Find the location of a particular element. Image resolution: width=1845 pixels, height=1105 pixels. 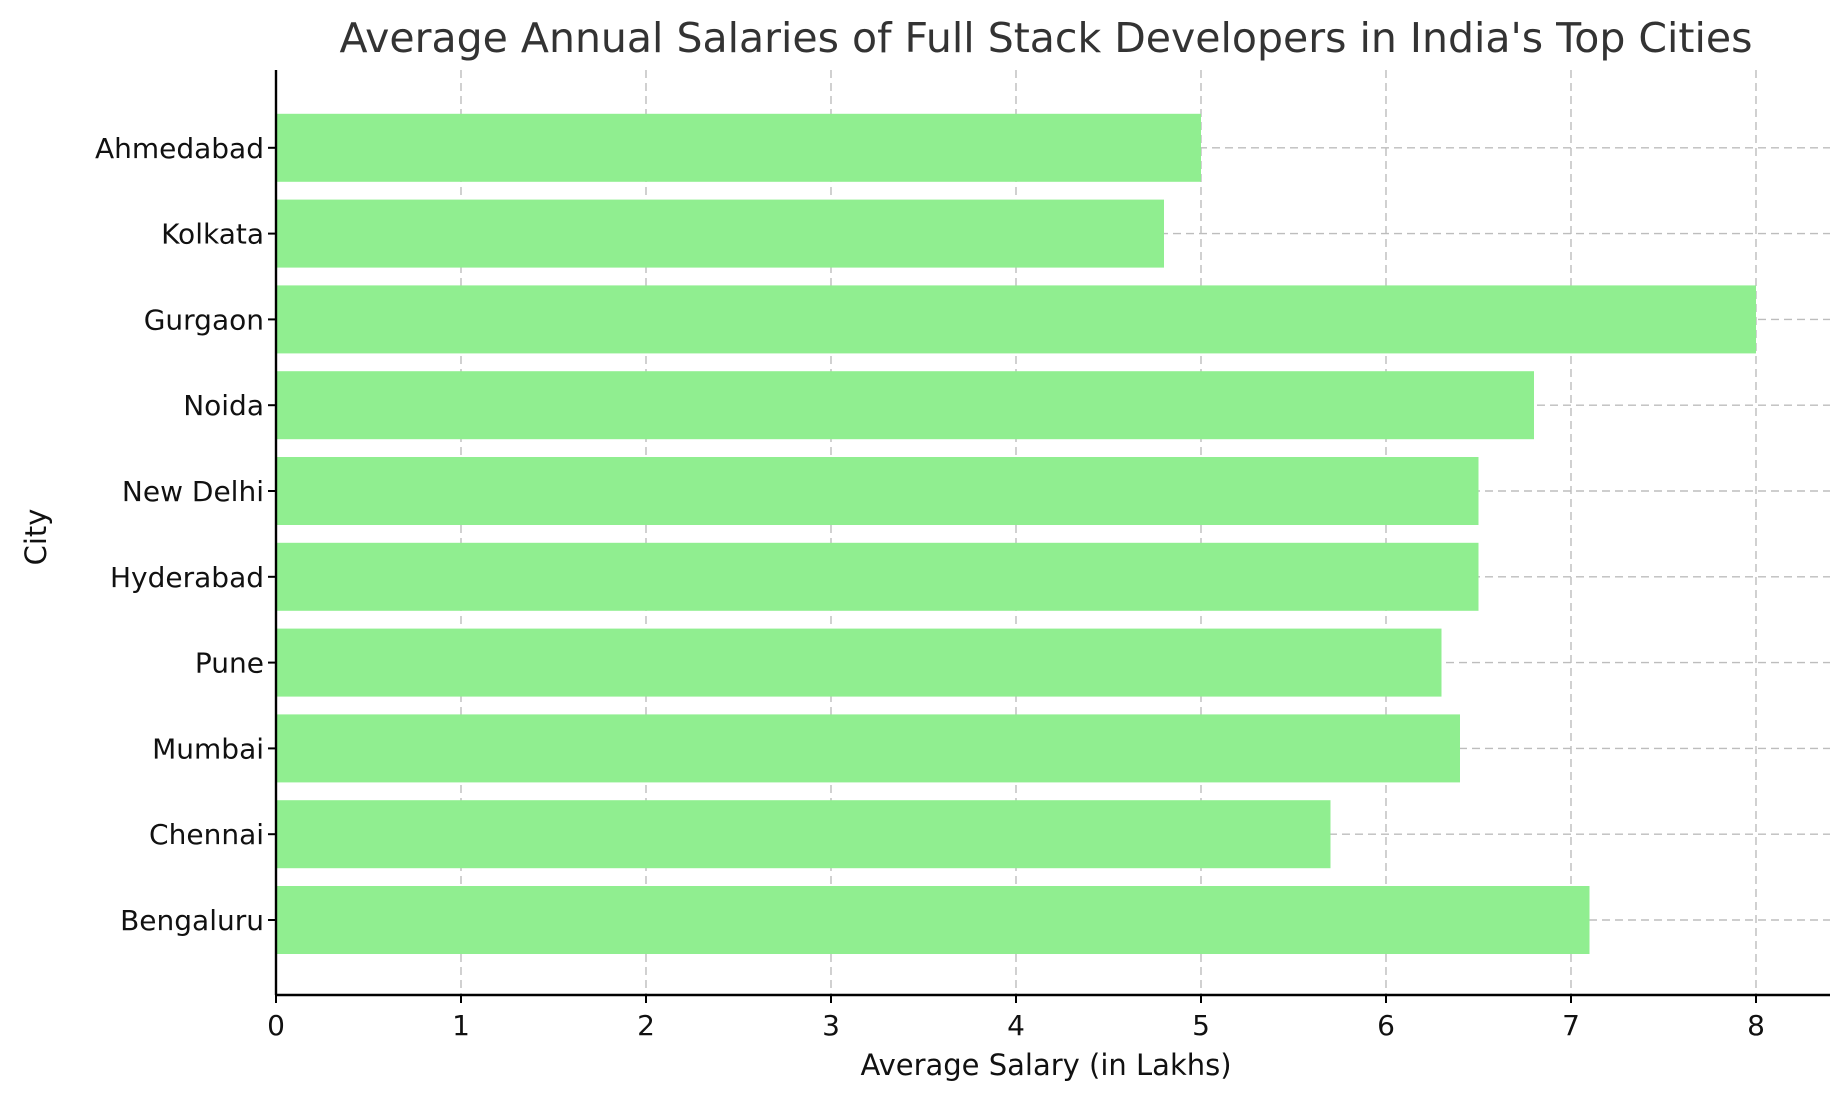

y-tick-label: Hyderabad is located at coordinates (187, 577).